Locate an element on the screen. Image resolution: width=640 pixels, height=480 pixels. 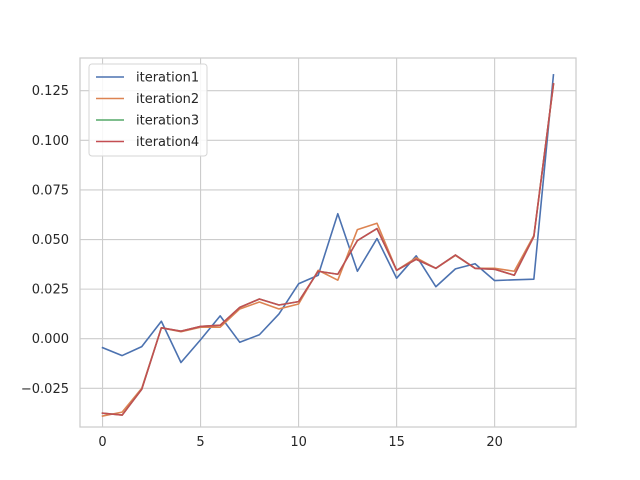
x-tick-label: 10 is located at coordinates (298, 442).